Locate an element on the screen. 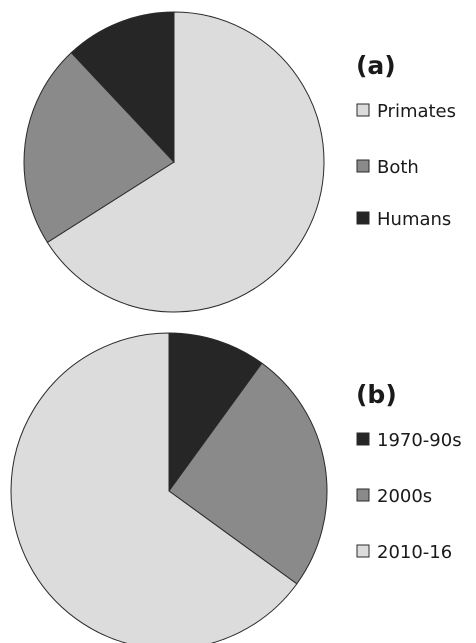  legend-b: 1970-90s 2000s 2010-16 is located at coordinates (409, 496).